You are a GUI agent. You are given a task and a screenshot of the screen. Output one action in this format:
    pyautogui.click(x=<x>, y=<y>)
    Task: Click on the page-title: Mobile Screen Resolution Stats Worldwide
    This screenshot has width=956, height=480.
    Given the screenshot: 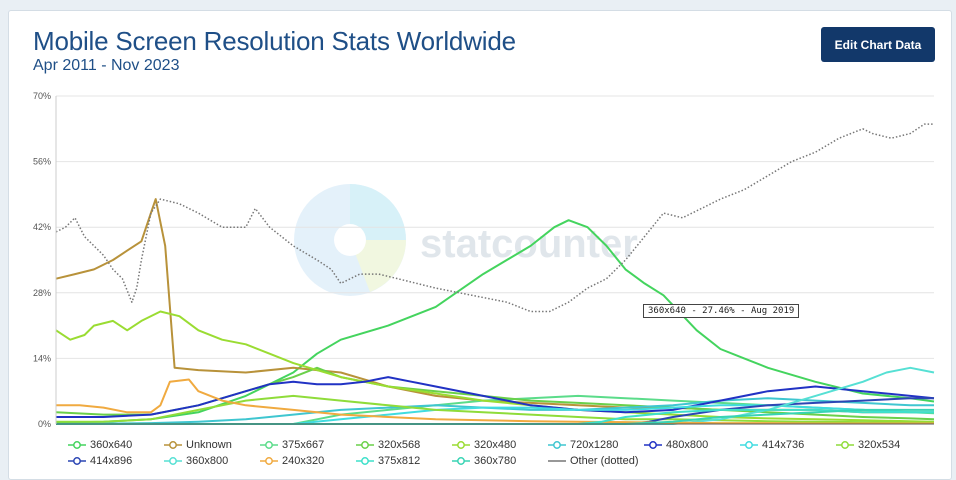 What is the action you would take?
    pyautogui.click(x=274, y=41)
    